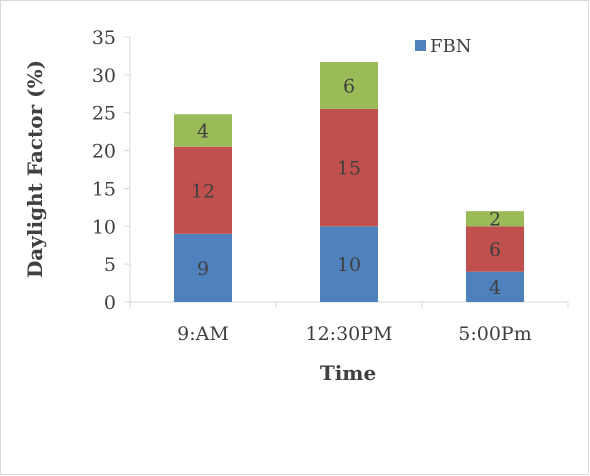 This screenshot has width=590, height=476. Describe the element at coordinates (104, 189) in the screenshot. I see `y-tick-label: 15` at that location.